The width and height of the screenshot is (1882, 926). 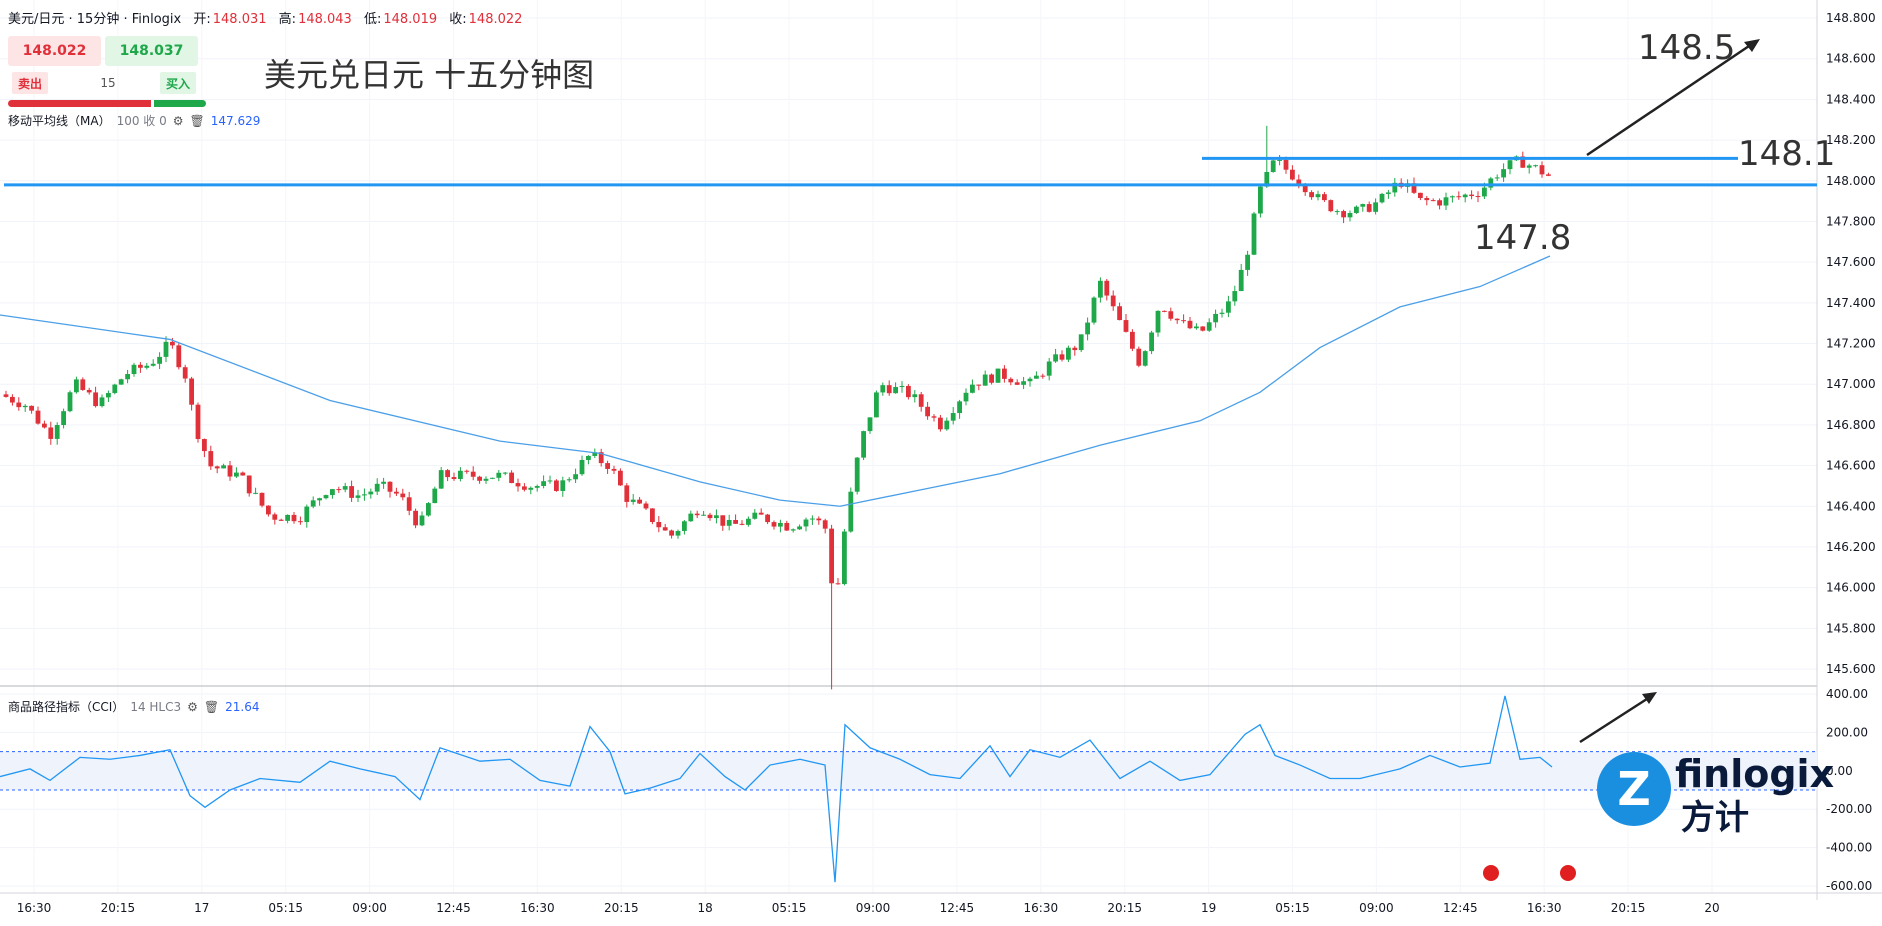 What do you see at coordinates (458, 19) in the screenshot?
I see `close-label: 收:` at bounding box center [458, 19].